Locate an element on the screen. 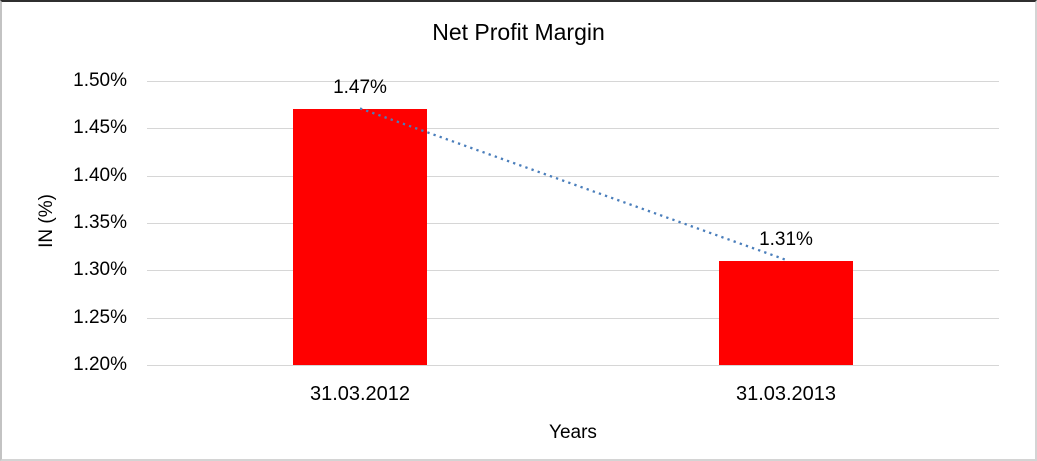  chart-title: Net Profit Margin is located at coordinates (518, 32).